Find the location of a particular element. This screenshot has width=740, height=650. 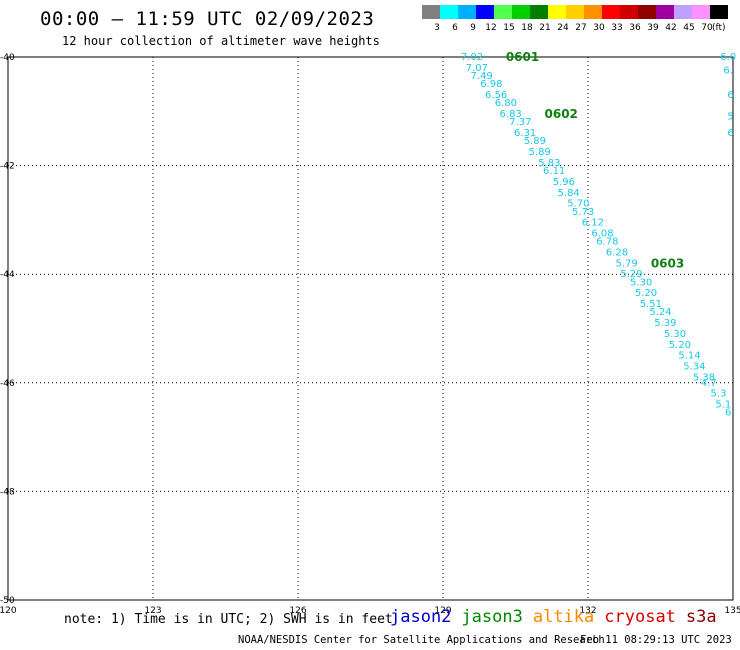

legend-label: 70 is located at coordinates (707, 28).